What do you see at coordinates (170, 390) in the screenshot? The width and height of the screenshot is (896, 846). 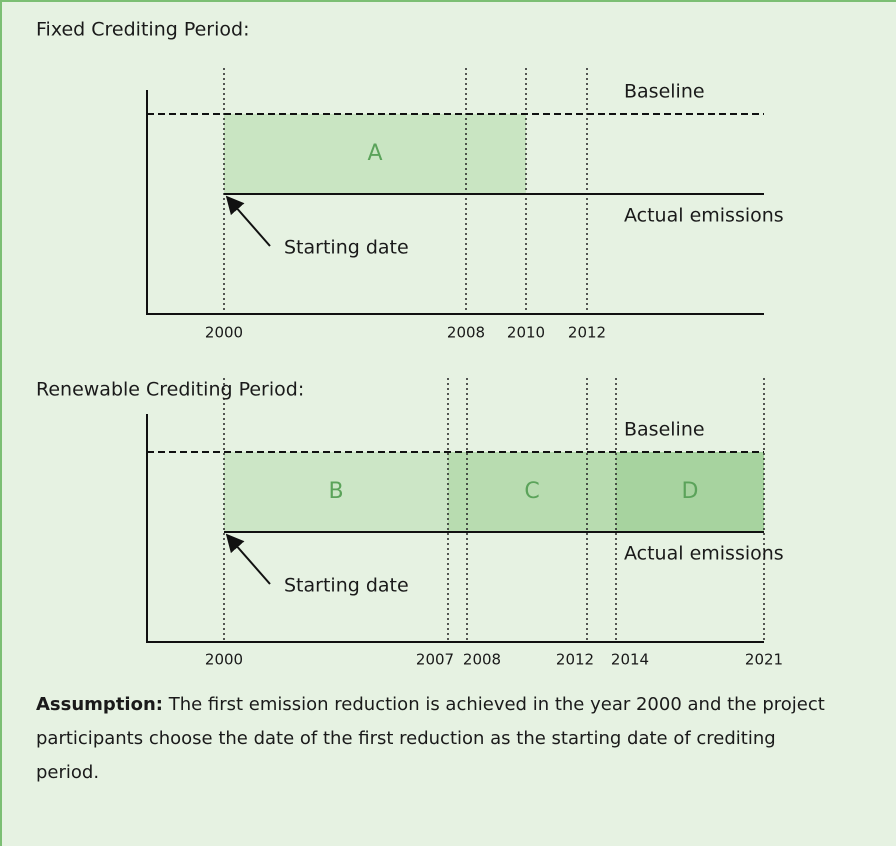 I see `section-title: Renewable Crediting Period:` at bounding box center [170, 390].